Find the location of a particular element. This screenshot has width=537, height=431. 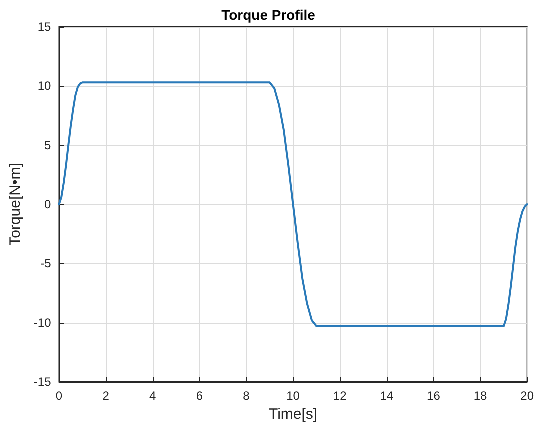

x-tick-label: 8 is located at coordinates (246, 396).